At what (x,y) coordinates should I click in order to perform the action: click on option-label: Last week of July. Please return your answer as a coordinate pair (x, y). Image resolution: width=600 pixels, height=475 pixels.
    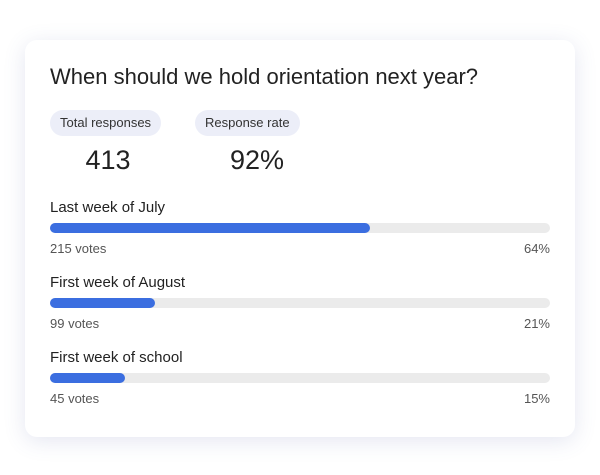
    Looking at the image, I should click on (108, 207).